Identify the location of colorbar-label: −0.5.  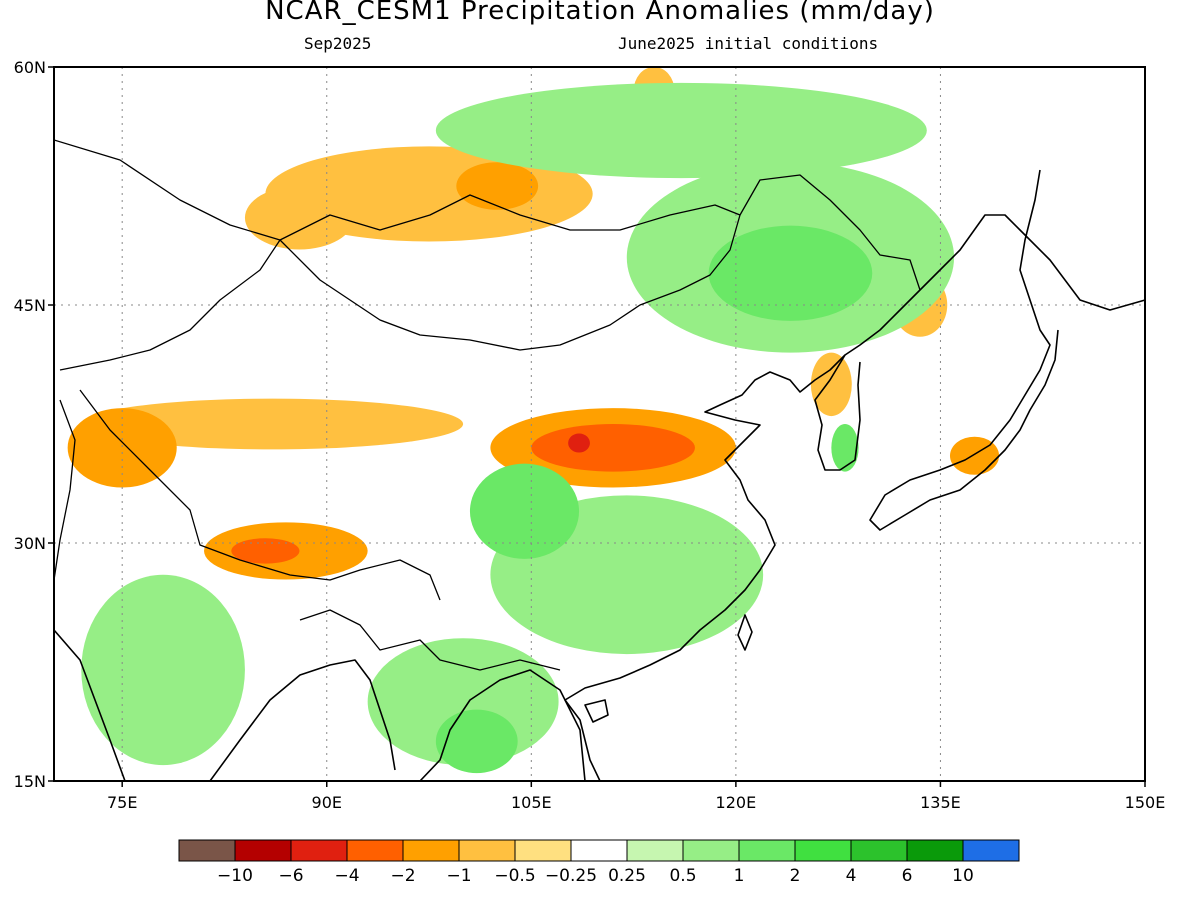
(514, 876).